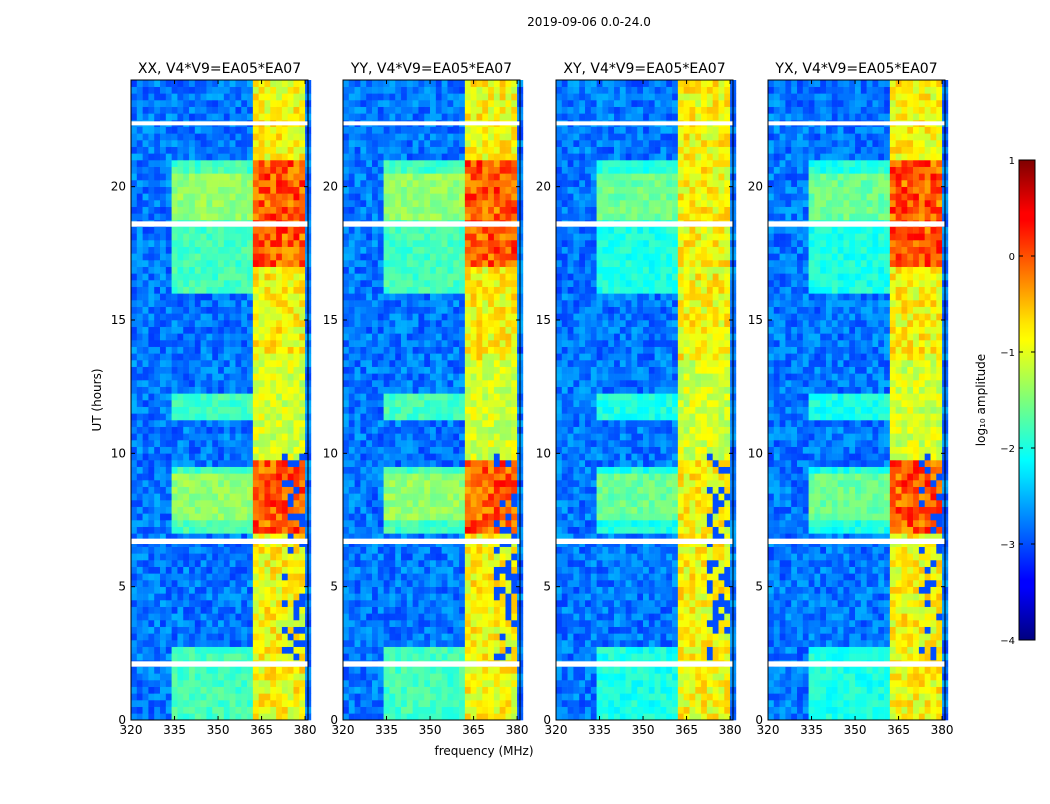 Image resolution: width=1050 pixels, height=804 pixels. I want to click on figure-title: 2019-09-06 0.0-24.0, so click(589, 22).